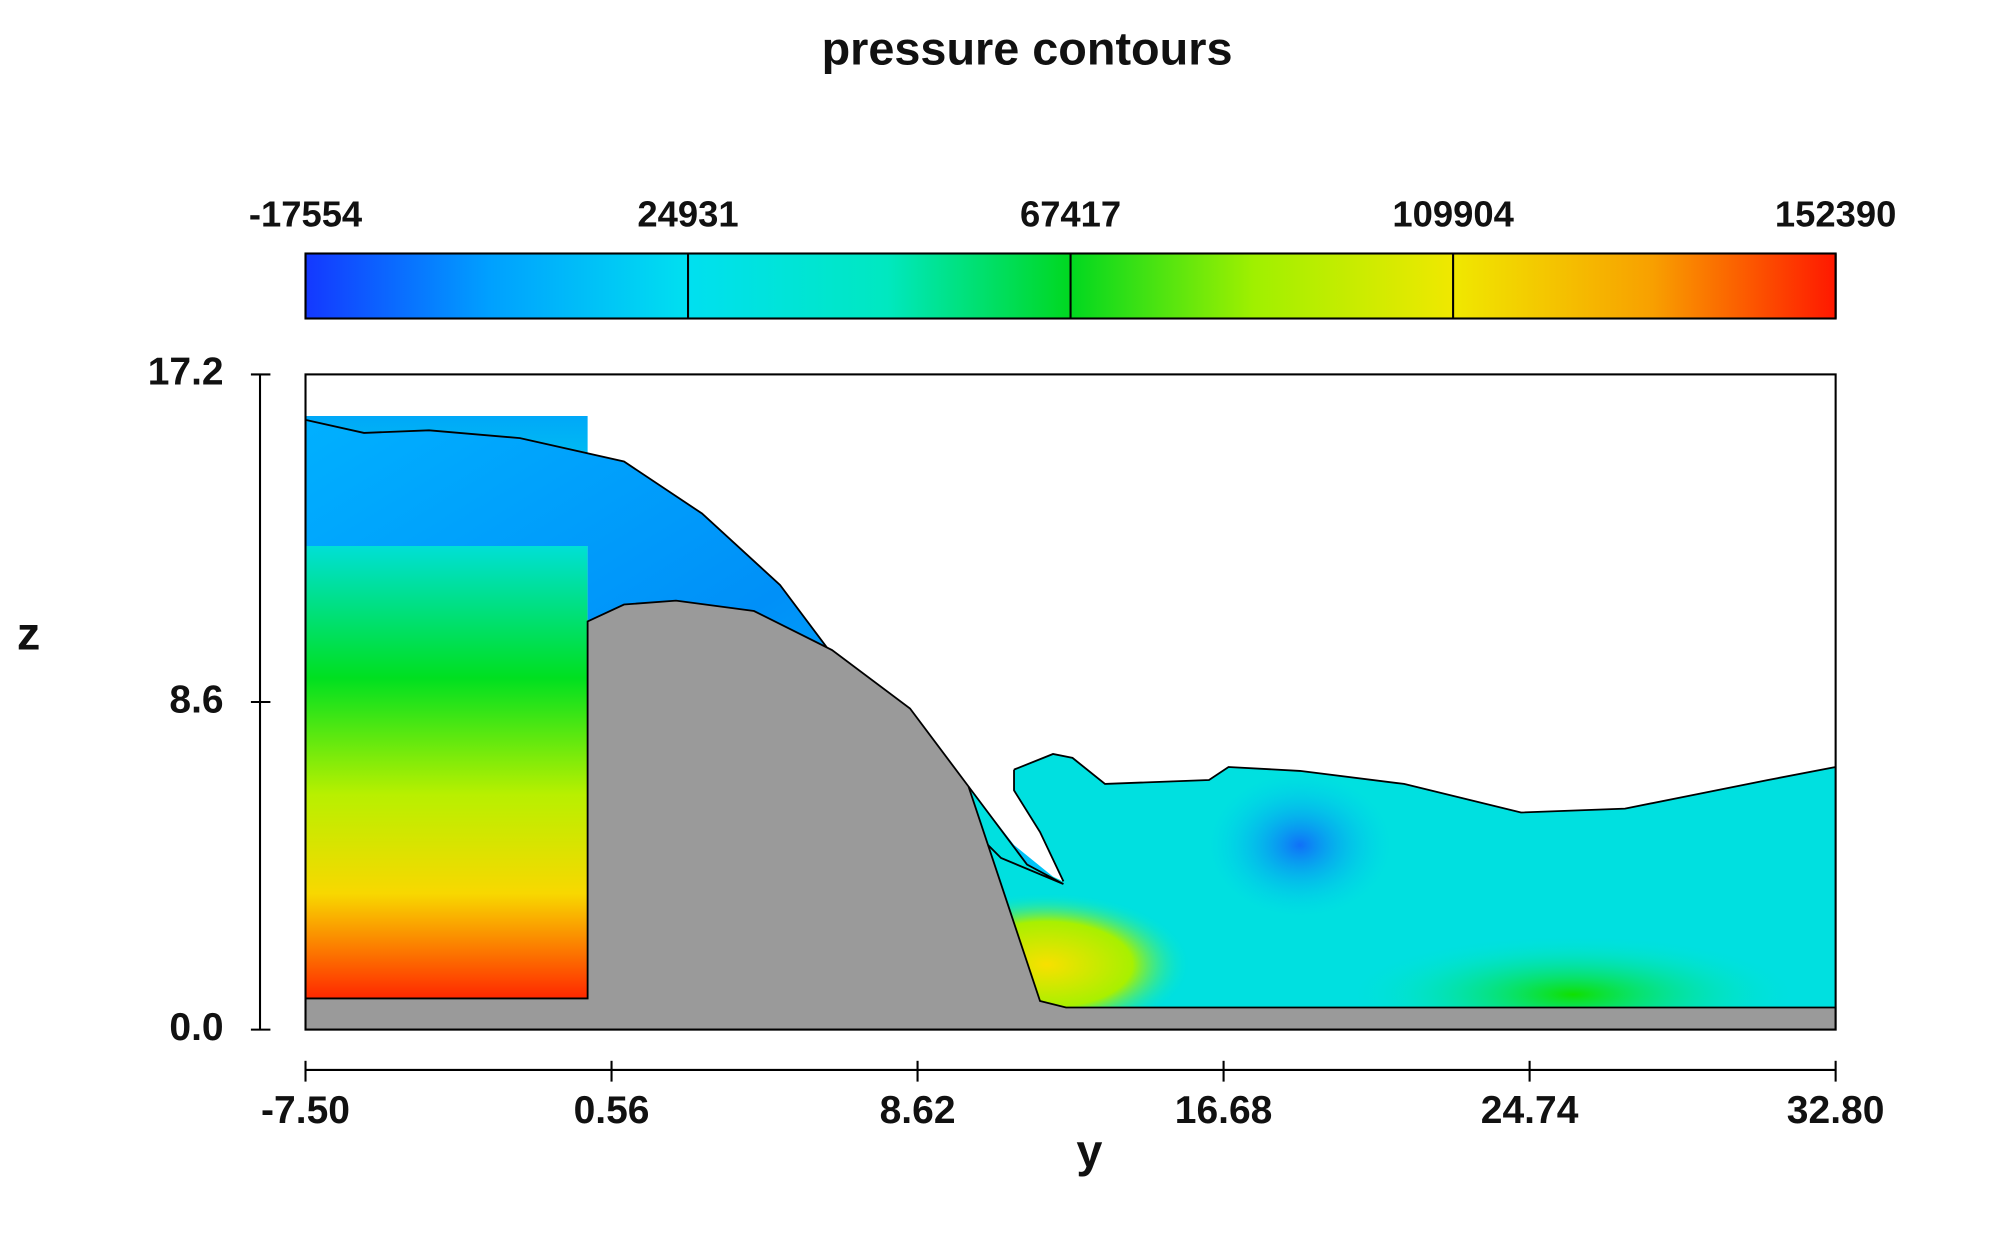 This screenshot has width=2014, height=1238. Describe the element at coordinates (305, 1110) in the screenshot. I see `x-tick-label: -7.50` at that location.